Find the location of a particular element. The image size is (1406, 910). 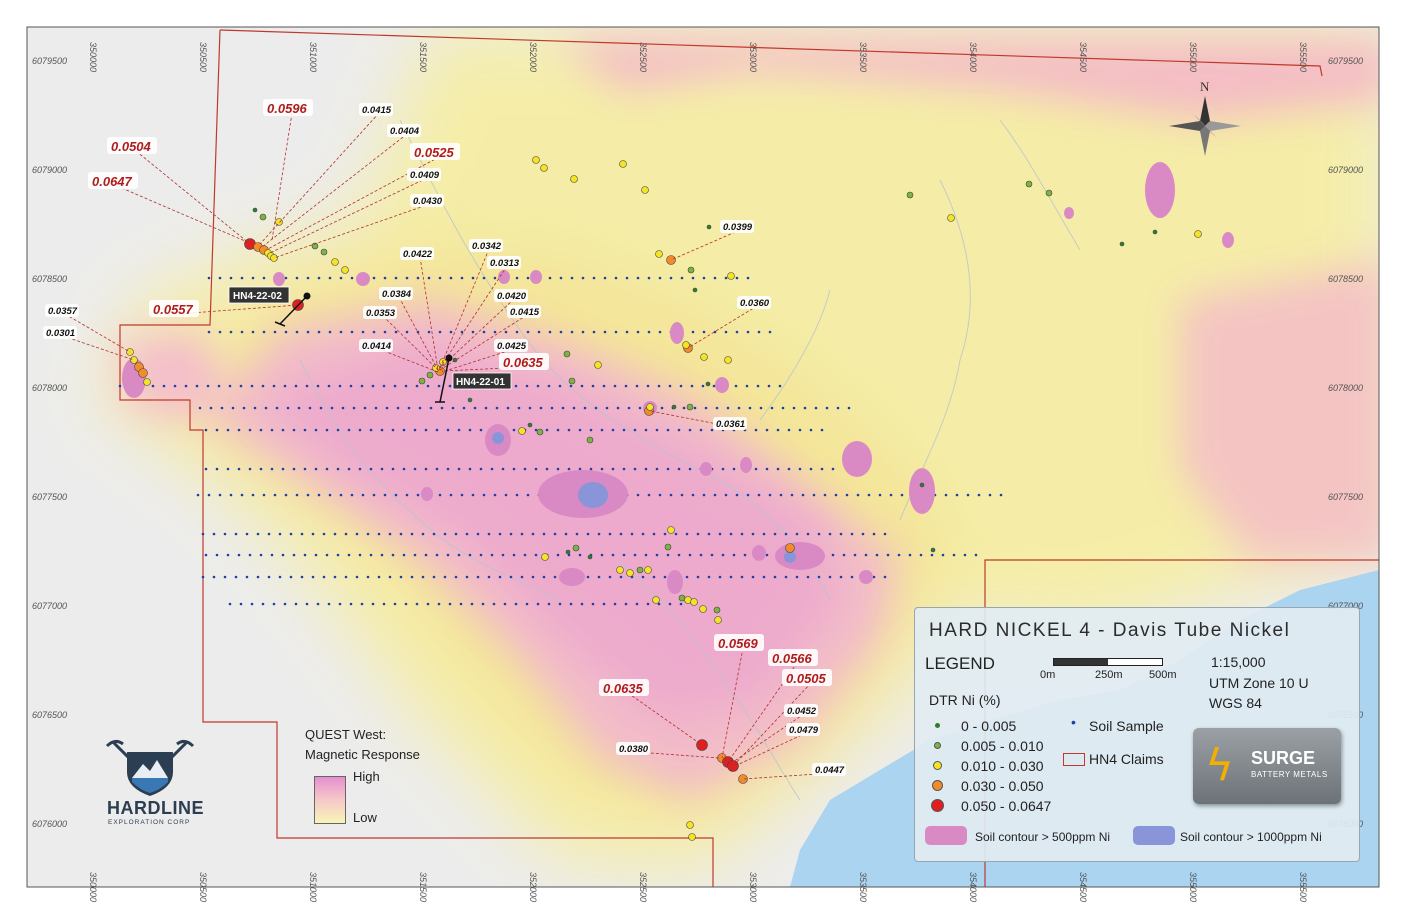

callout-value: 0.0415 is located at coordinates (525, 312).